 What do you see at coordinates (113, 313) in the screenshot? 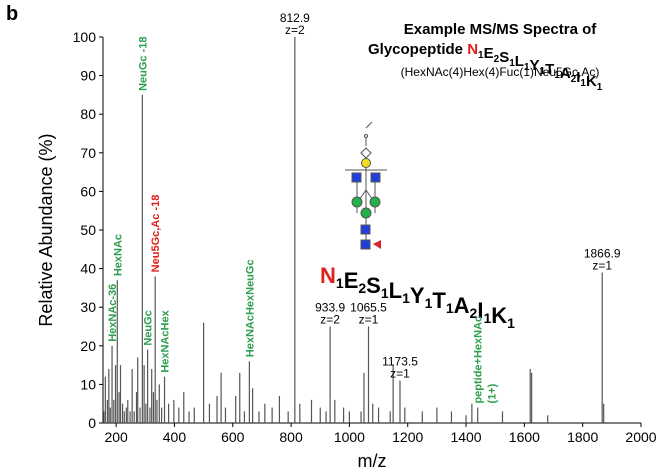
I see `fragment-annotation: HexNAc-36` at bounding box center [113, 313].